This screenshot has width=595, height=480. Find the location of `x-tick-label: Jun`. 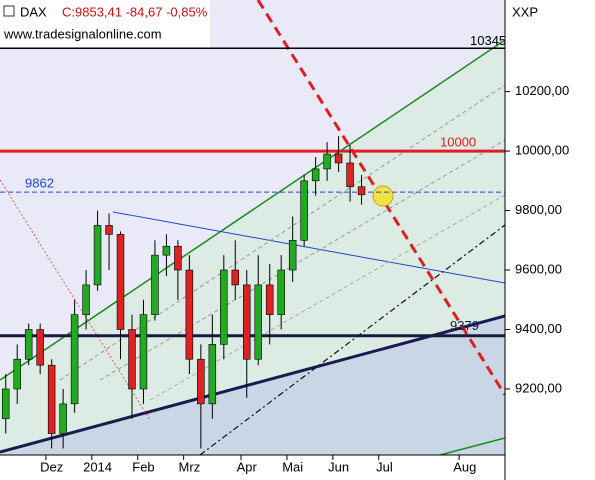

x-tick-label: Jun is located at coordinates (338, 466).